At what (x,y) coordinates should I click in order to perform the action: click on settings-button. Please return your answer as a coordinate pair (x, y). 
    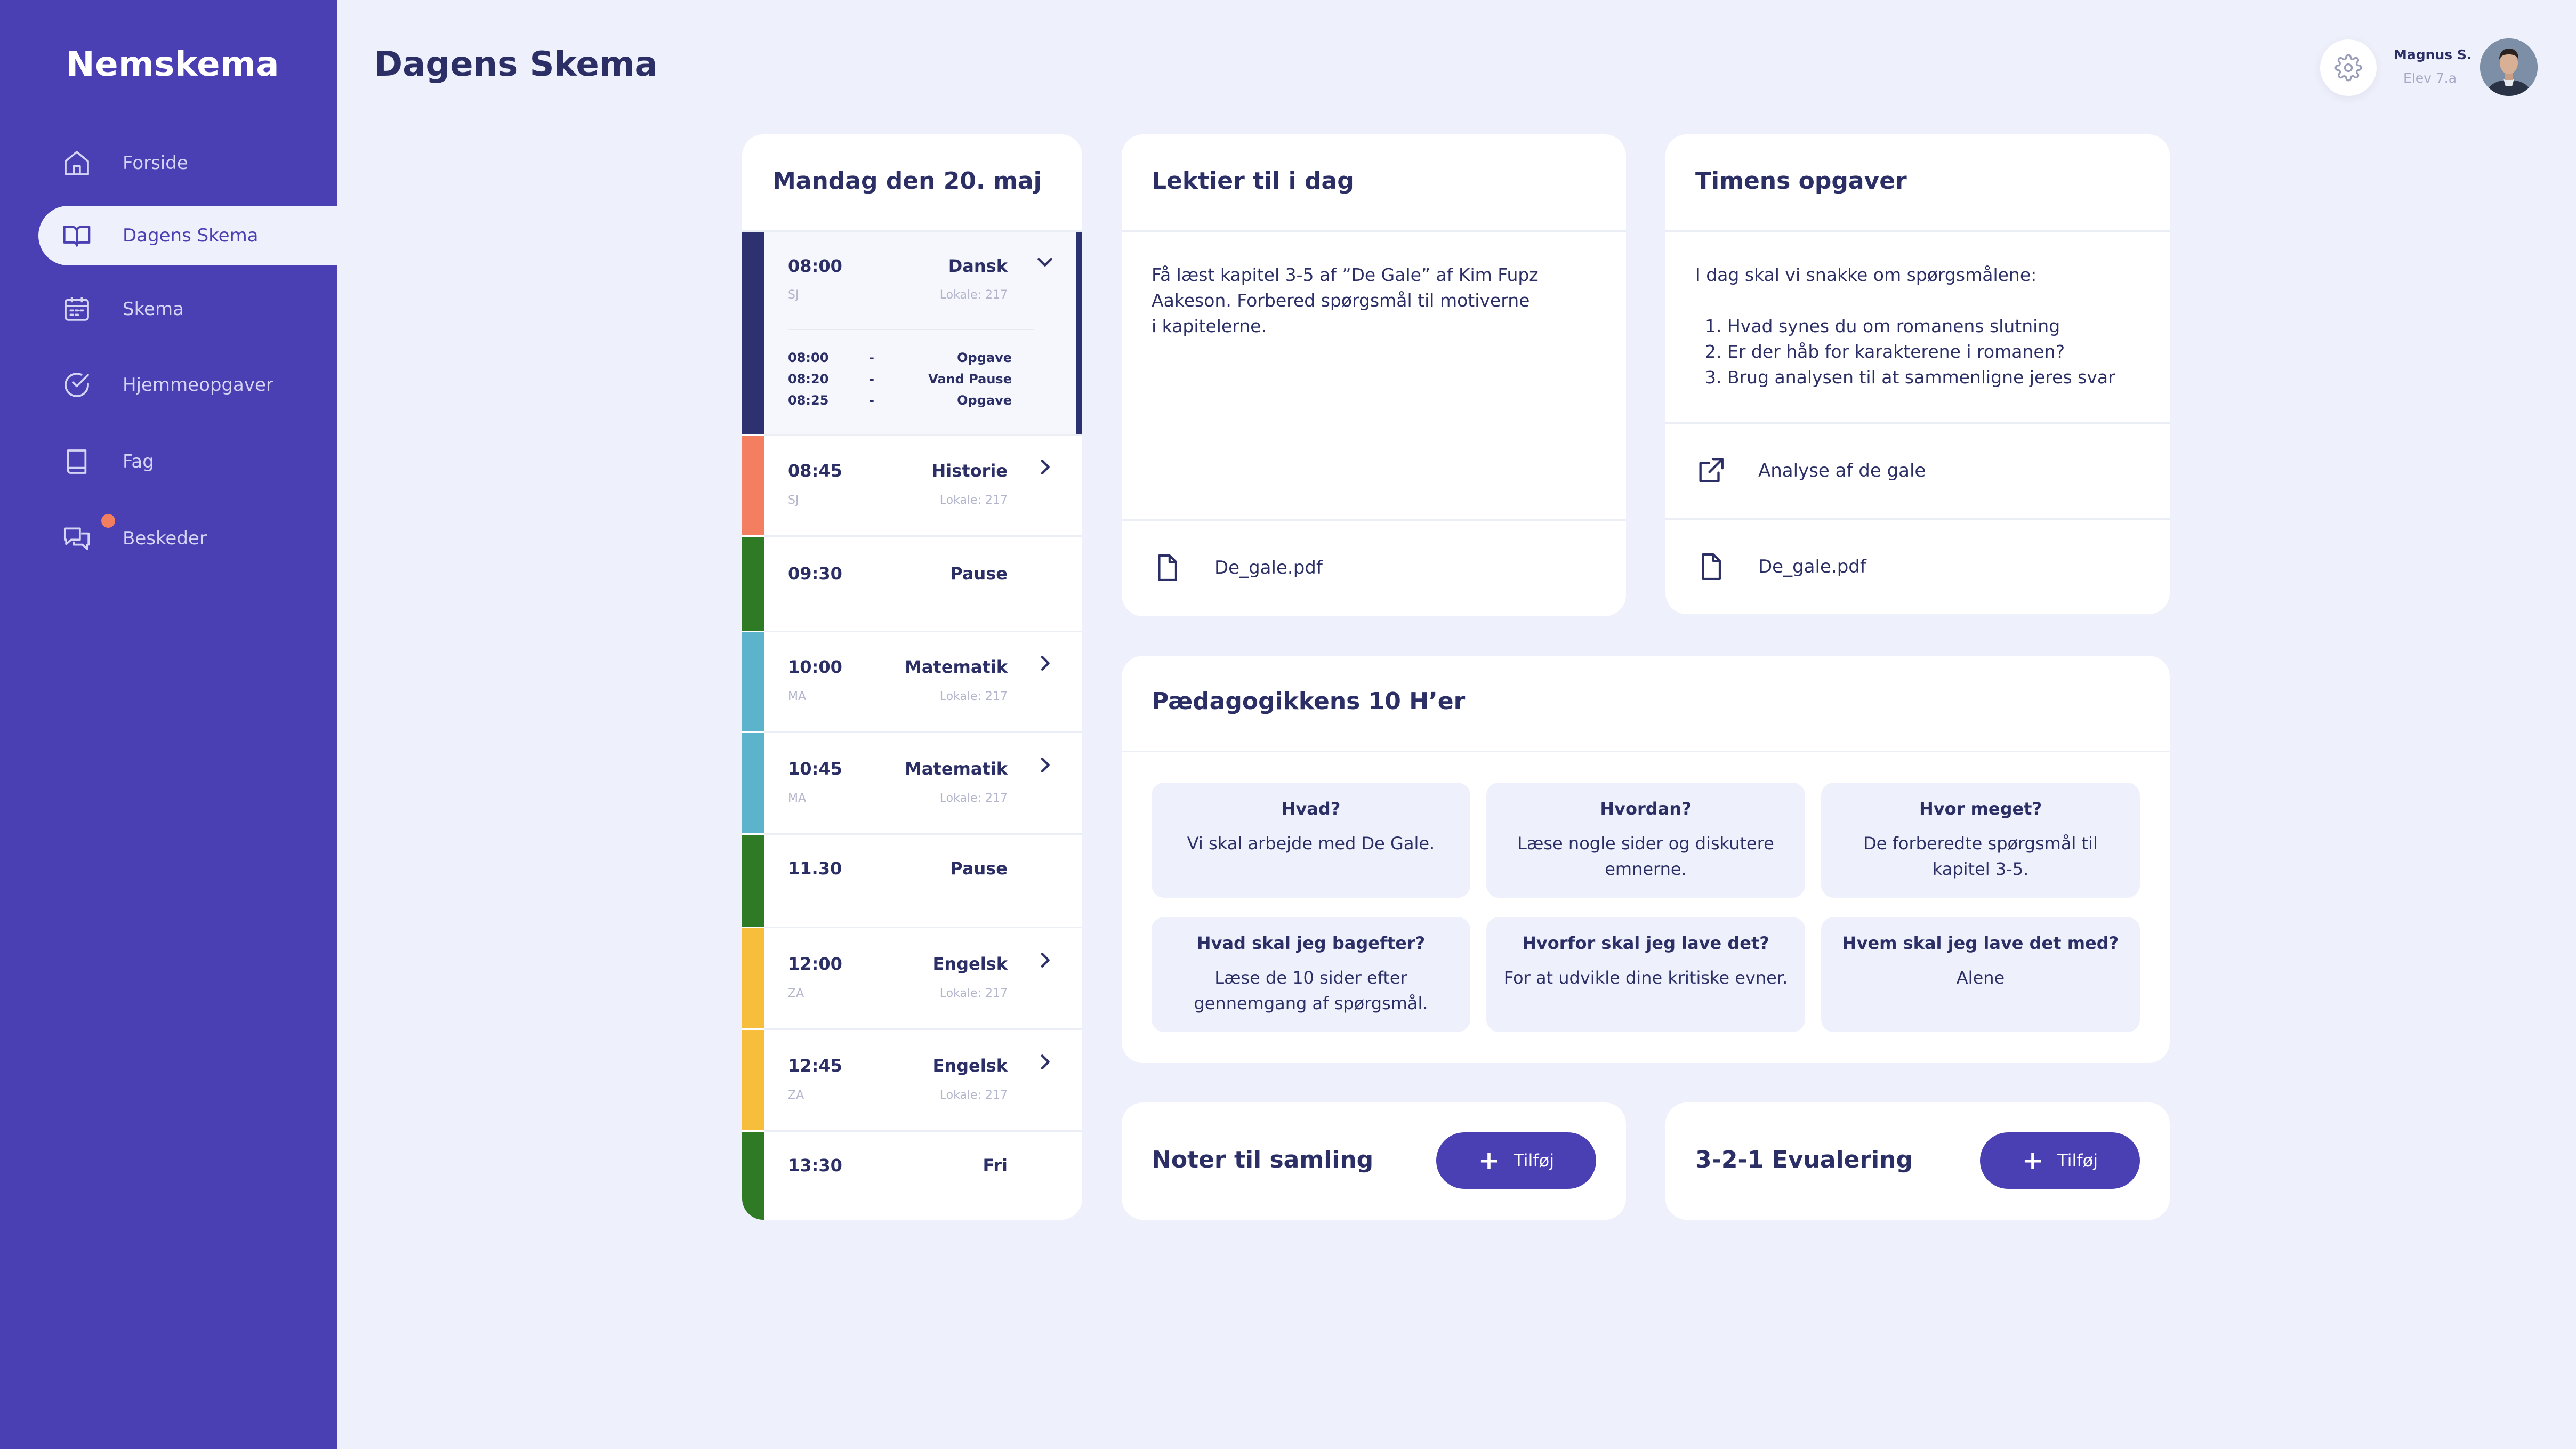
    Looking at the image, I should click on (2348, 67).